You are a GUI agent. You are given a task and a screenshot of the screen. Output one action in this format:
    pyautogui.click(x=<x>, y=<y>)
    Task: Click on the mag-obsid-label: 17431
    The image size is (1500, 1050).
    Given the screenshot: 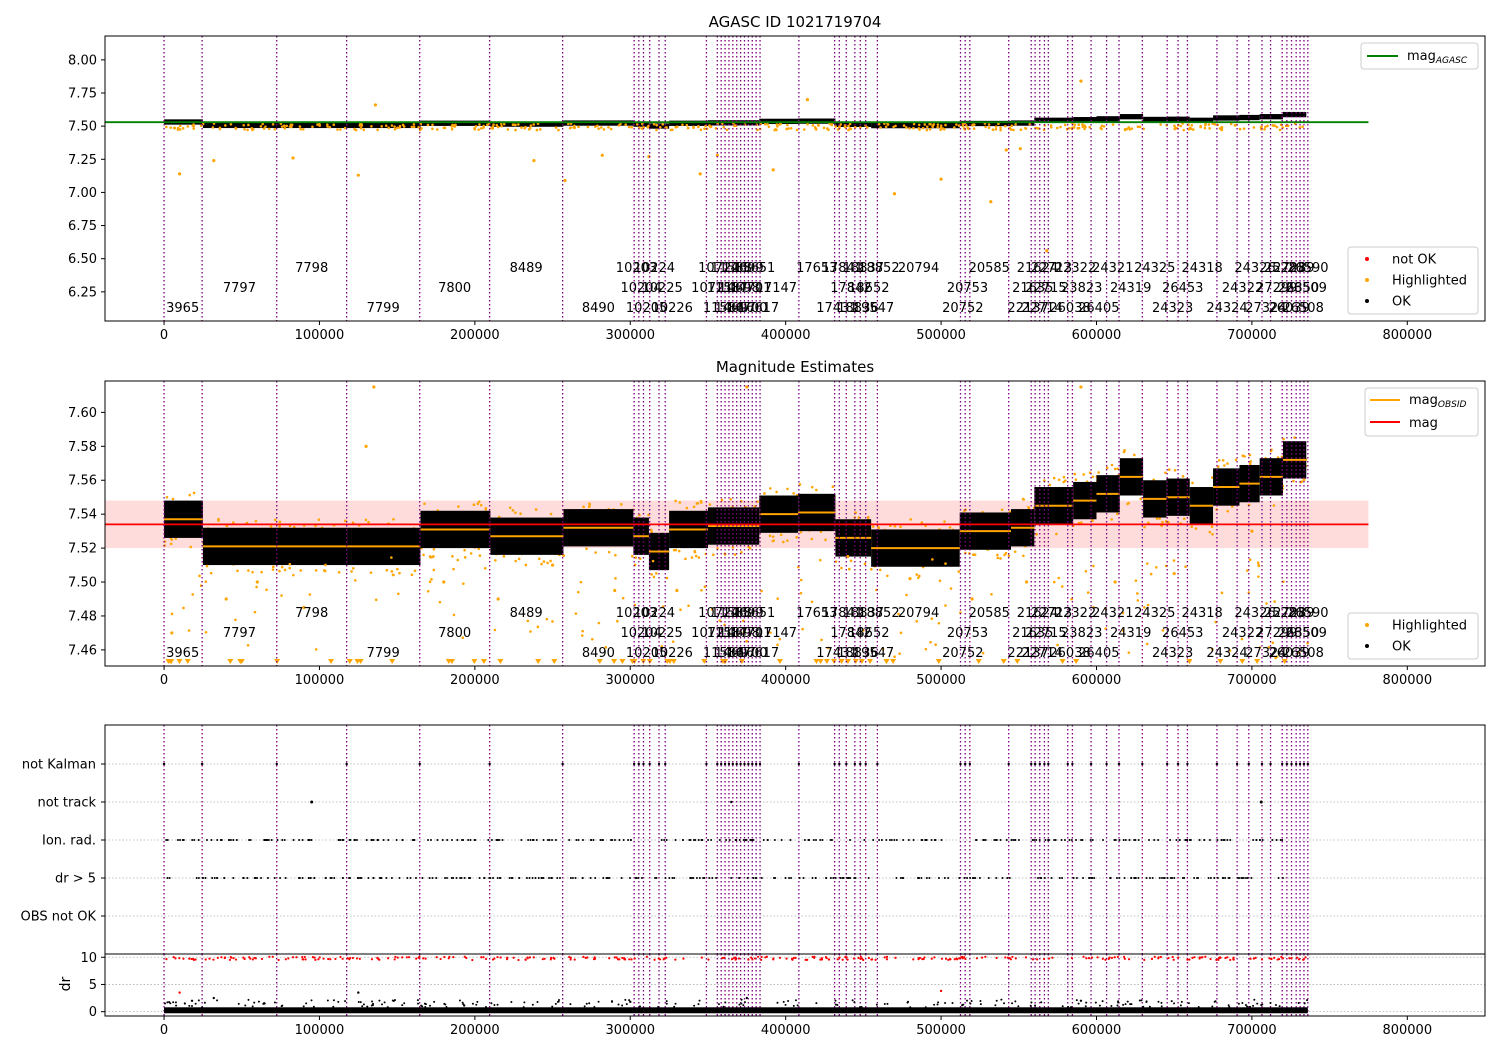 What is the action you would take?
    pyautogui.click(x=836, y=653)
    